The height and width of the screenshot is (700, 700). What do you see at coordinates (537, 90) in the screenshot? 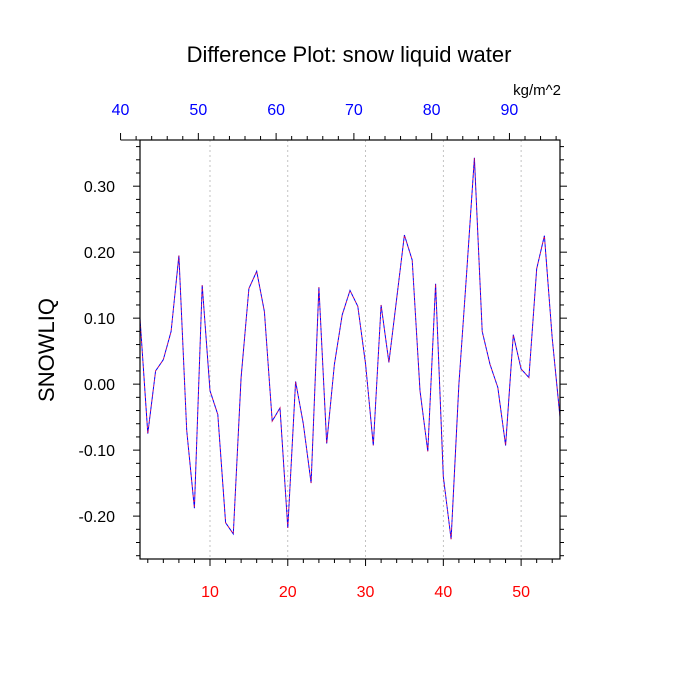
I see `units-label: kg/m^2` at bounding box center [537, 90].